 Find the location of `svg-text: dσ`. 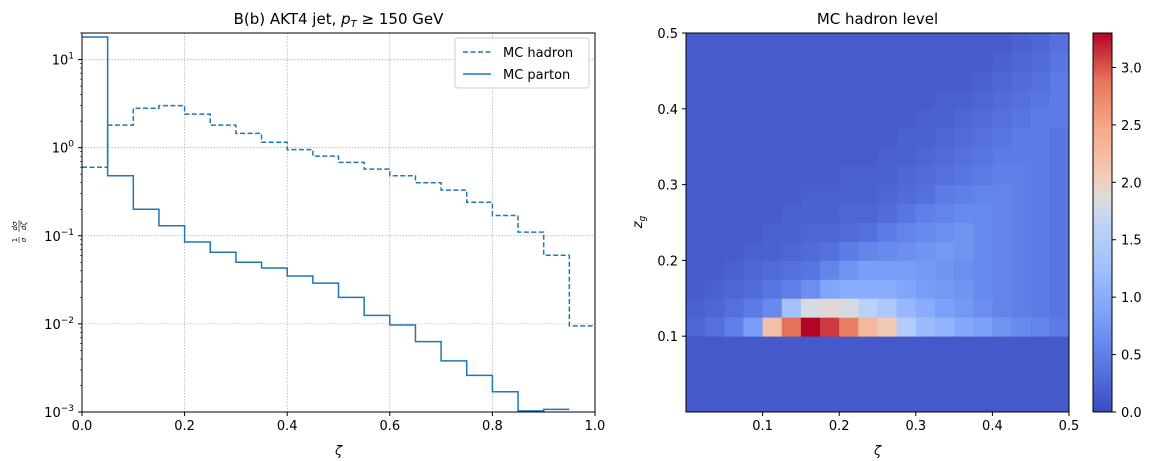

svg-text: dσ is located at coordinates (15, 225).